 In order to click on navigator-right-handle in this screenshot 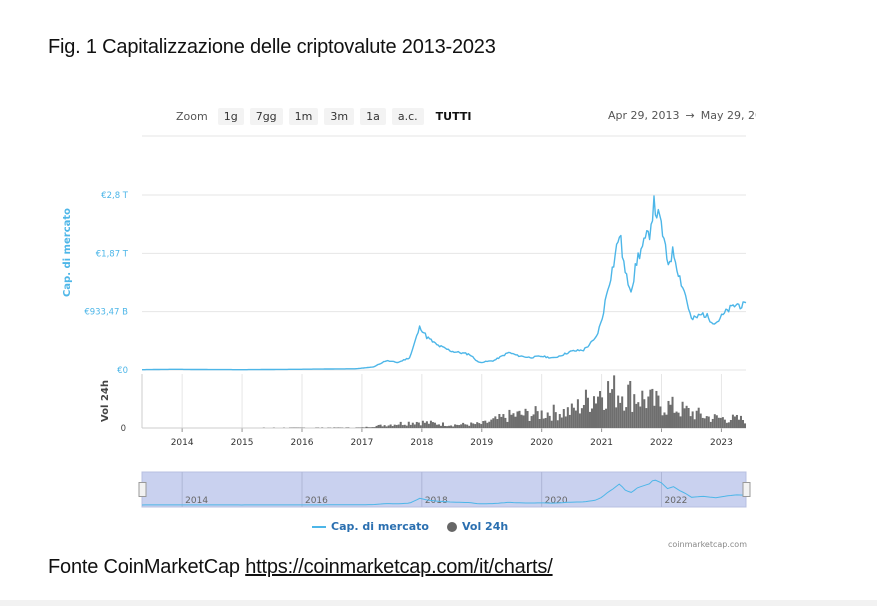, I will do `click(746, 489)`.